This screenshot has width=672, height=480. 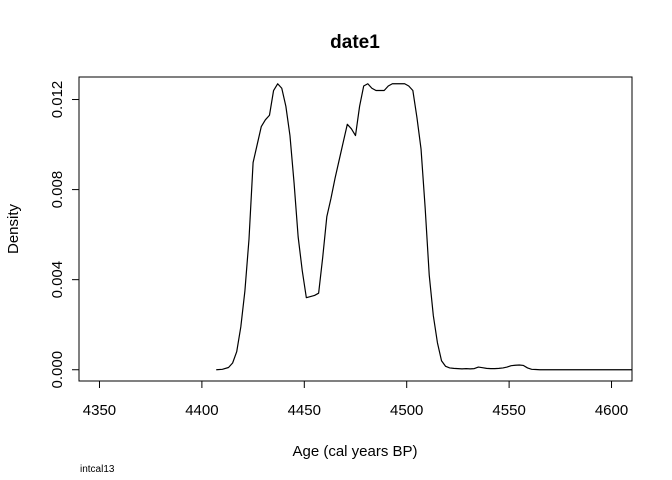 What do you see at coordinates (355, 42) in the screenshot?
I see `chart-title: date1` at bounding box center [355, 42].